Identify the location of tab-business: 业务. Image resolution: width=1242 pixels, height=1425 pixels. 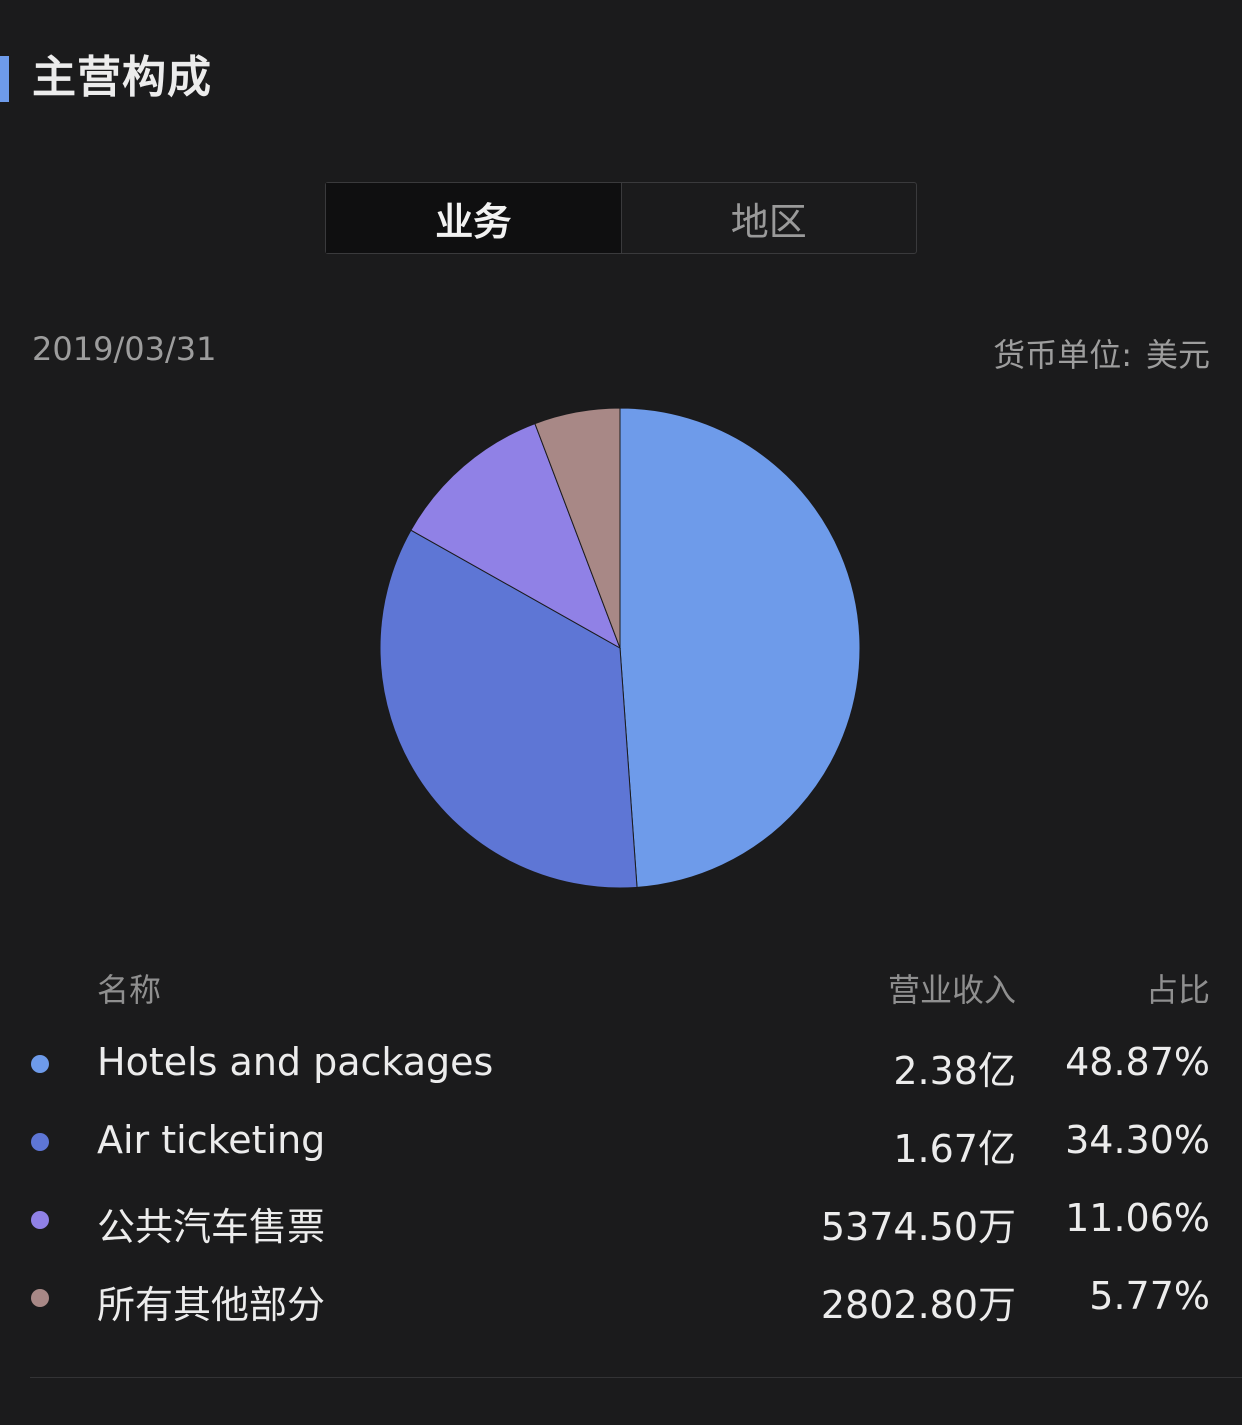
(473, 218).